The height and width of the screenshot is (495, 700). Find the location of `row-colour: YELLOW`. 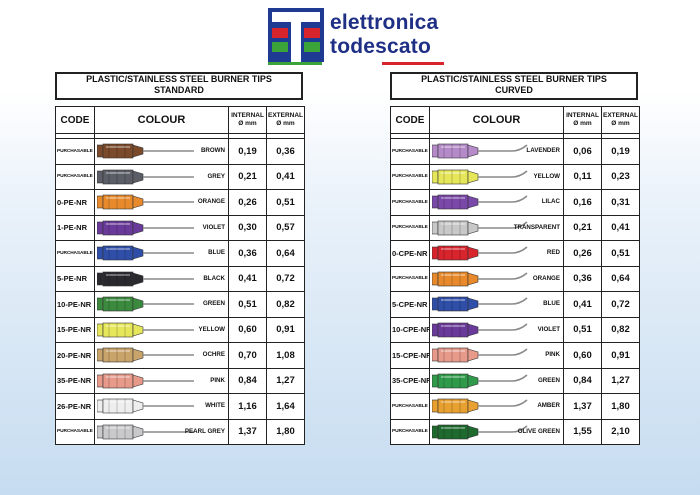

row-colour: YELLOW is located at coordinates (496, 176).